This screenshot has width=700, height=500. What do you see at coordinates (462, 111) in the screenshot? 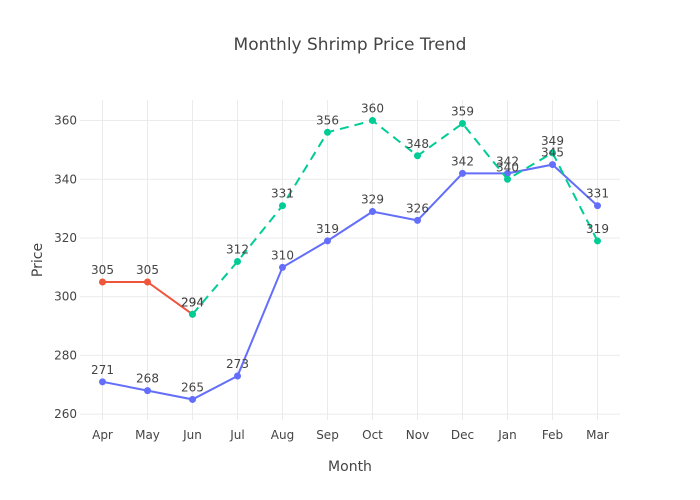
I see `data-label: 359` at bounding box center [462, 111].